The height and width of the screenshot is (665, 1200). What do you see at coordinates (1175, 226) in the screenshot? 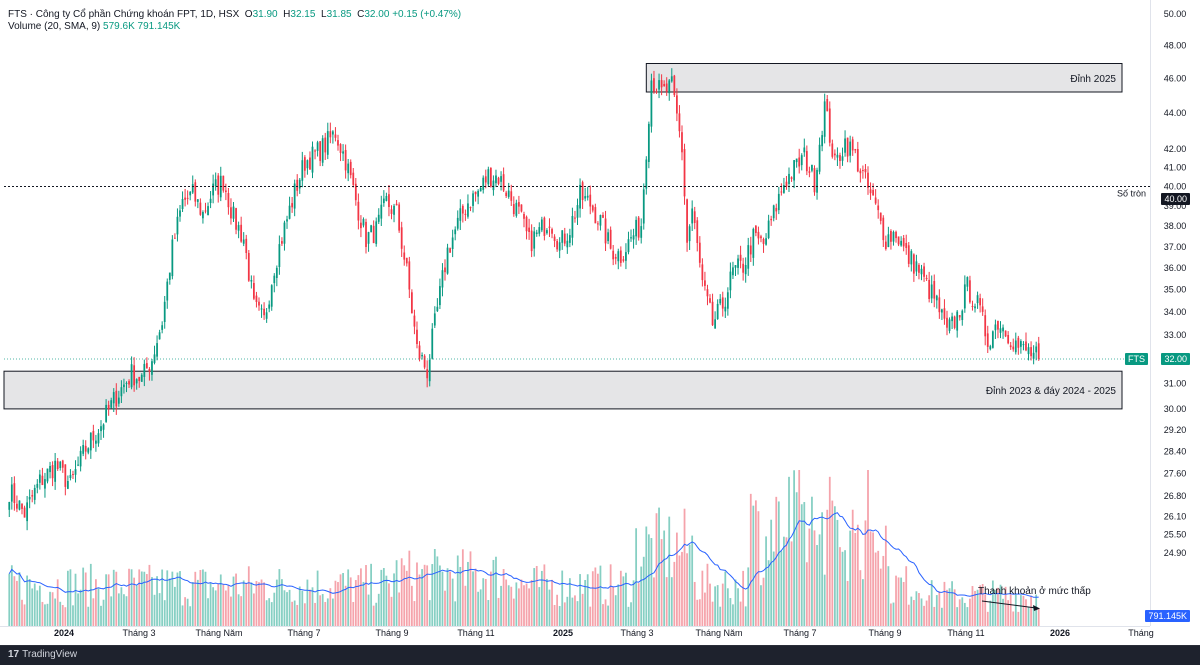
I see `price-tick-label: 38.00` at bounding box center [1175, 226].